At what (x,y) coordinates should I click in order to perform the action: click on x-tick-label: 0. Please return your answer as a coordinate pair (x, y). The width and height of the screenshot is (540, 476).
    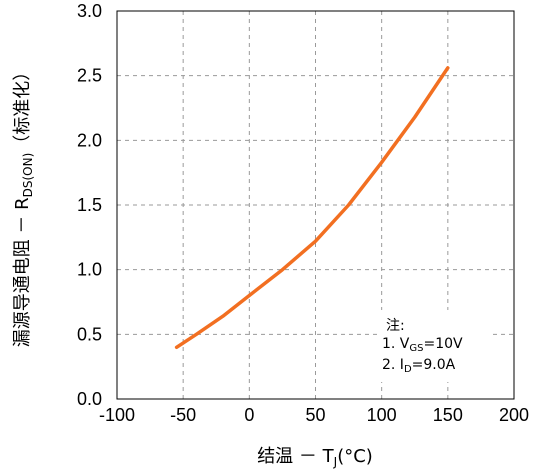
    Looking at the image, I should click on (249, 415).